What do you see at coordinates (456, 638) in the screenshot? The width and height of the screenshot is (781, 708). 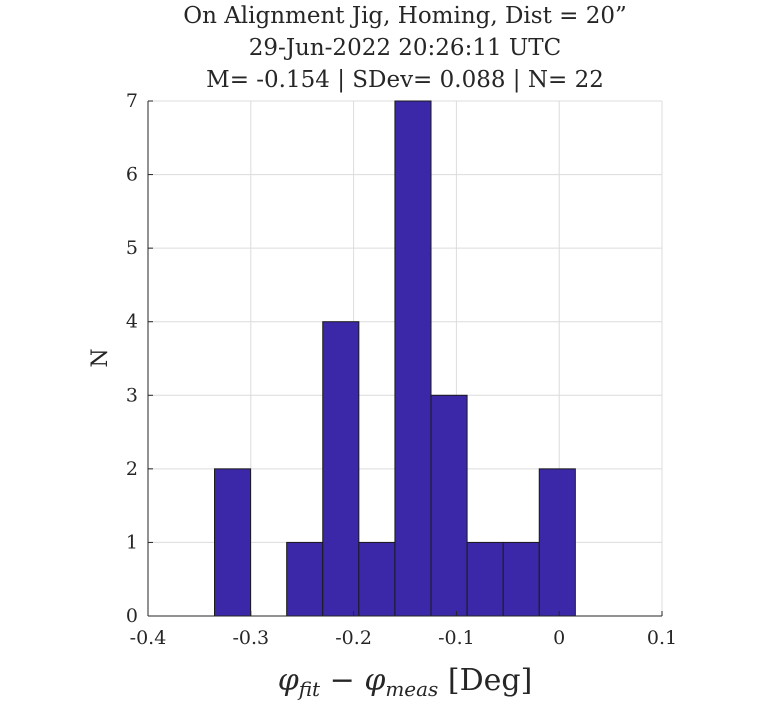 I see `x-tick-label: -0.1` at bounding box center [456, 638].